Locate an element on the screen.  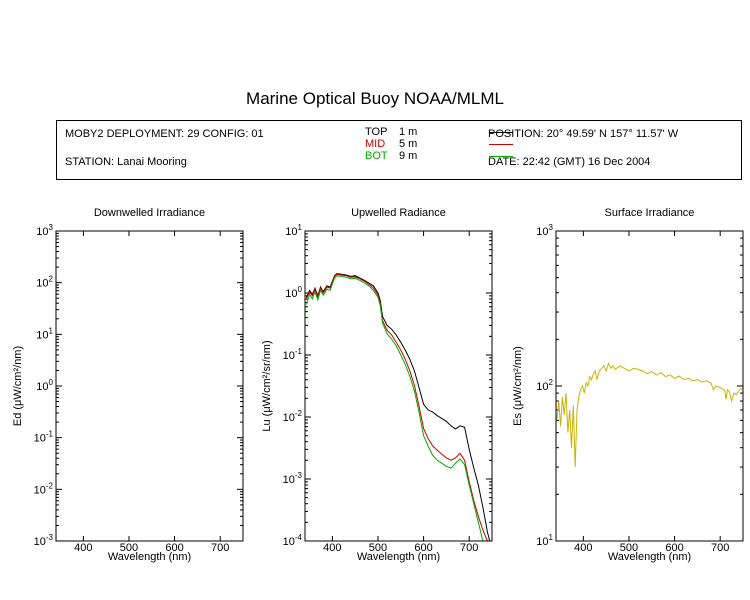
legend-item-top: TOP 1 m is located at coordinates (440, 132).